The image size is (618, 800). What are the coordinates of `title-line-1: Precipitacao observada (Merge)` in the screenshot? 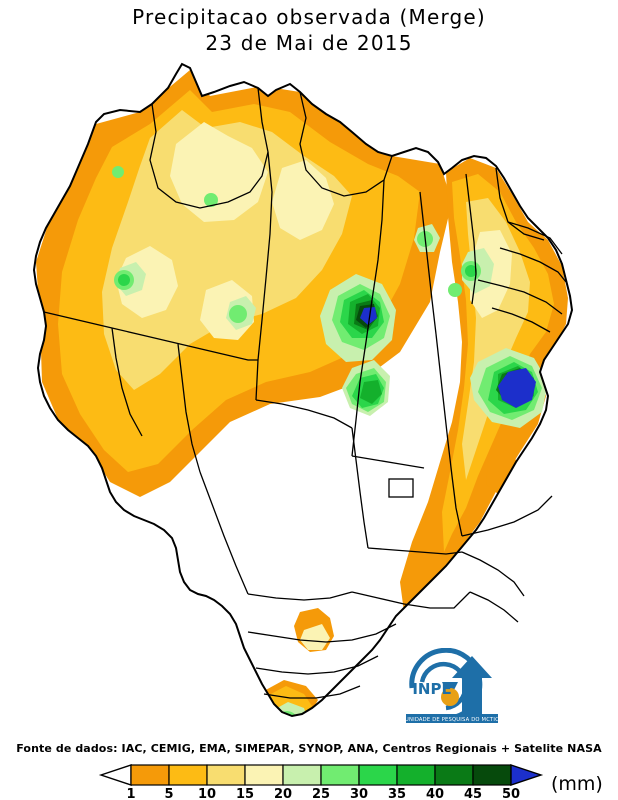 It's located at (309, 17).